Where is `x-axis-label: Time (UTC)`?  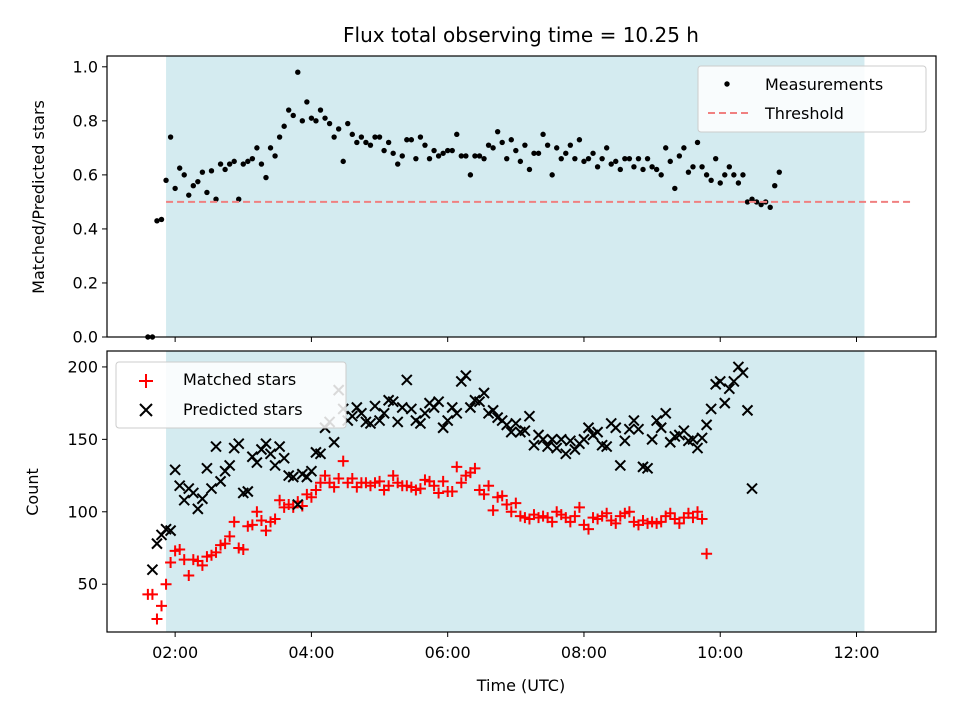
x-axis-label: Time (UTC) is located at coordinates (520, 685).